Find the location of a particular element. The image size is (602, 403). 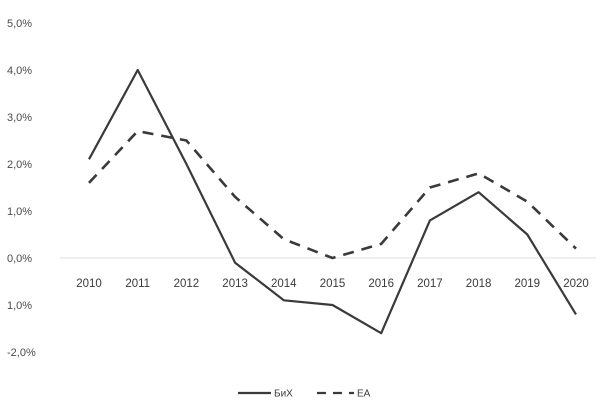

x-tick-label: 2013 is located at coordinates (235, 284).